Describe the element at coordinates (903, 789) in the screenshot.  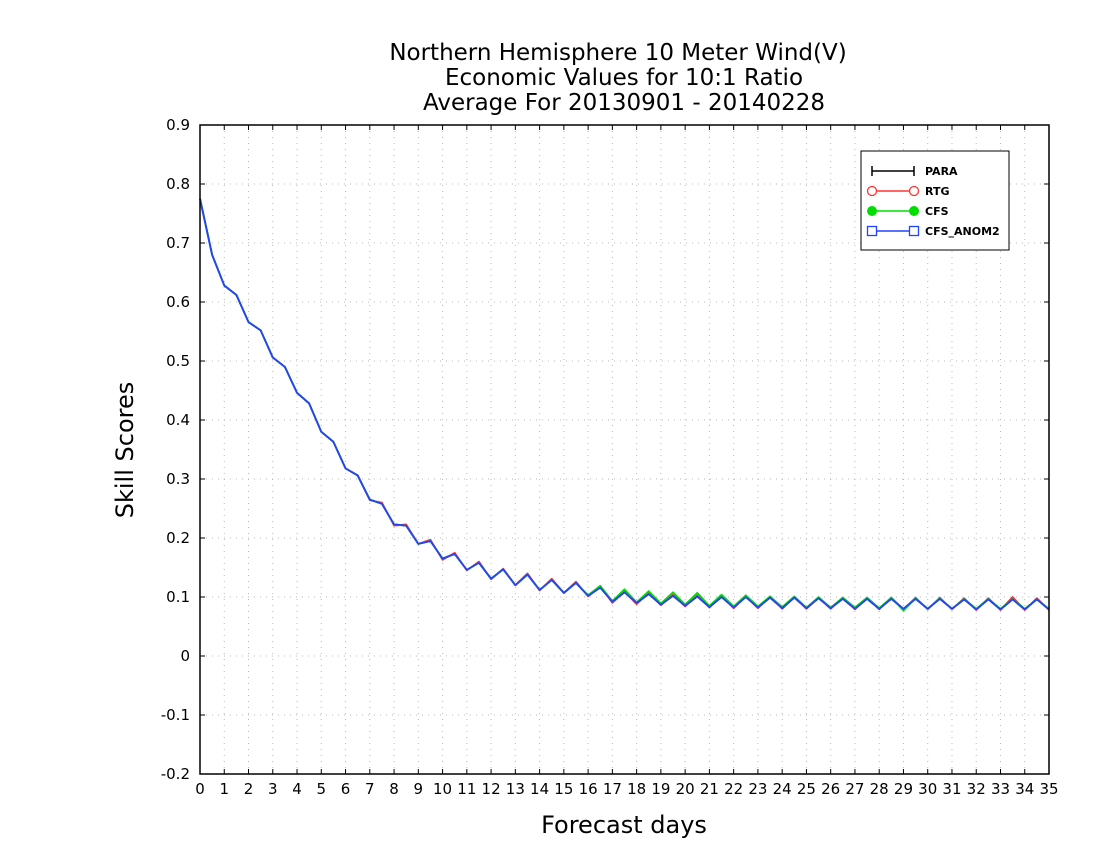
I see `x-tick-label: 29` at that location.